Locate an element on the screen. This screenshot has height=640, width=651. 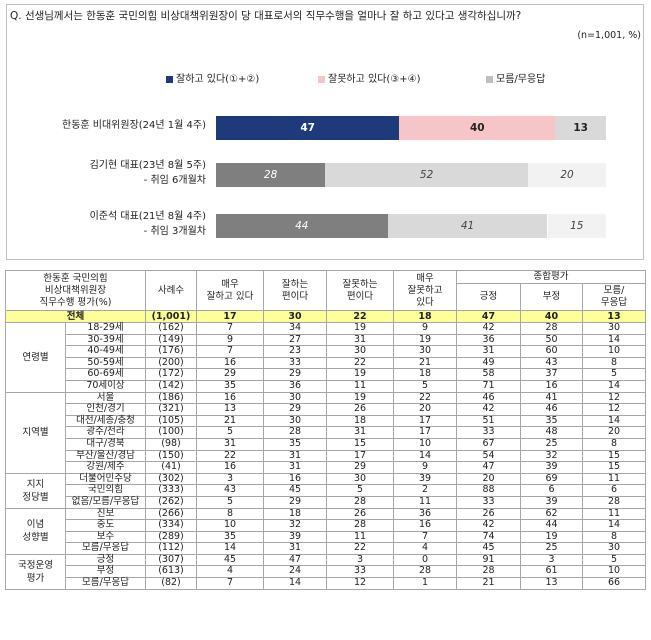
total-label: 전체 is located at coordinates (75, 316).